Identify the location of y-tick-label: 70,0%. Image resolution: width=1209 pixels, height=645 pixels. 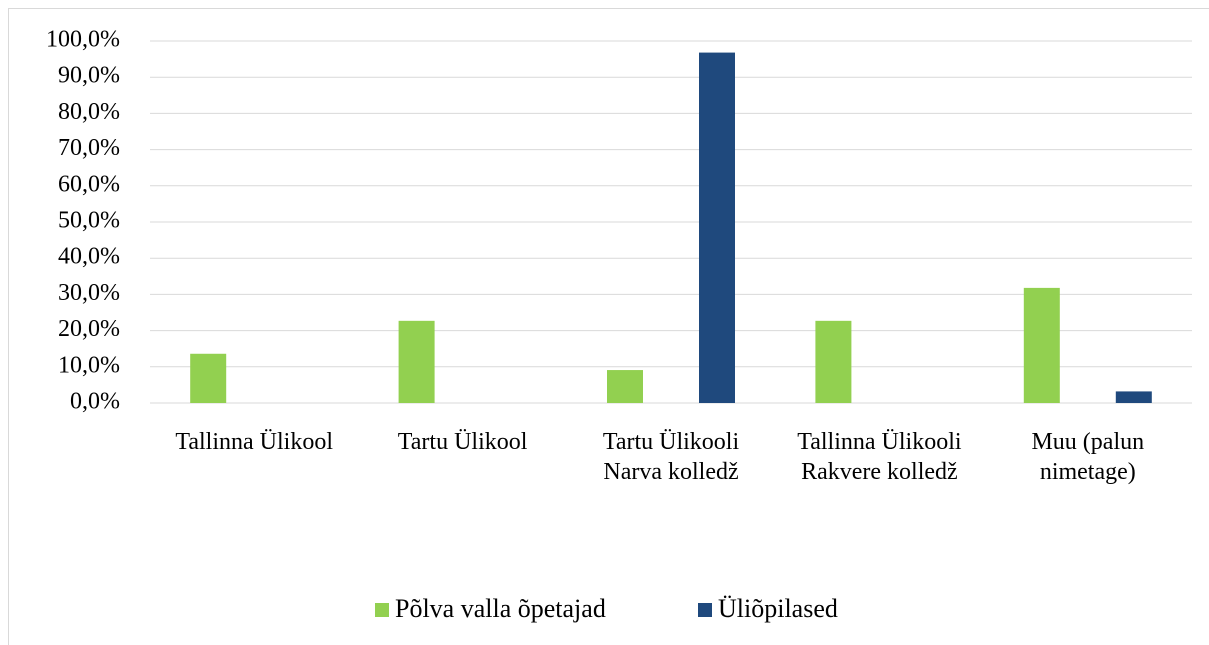
(89, 148).